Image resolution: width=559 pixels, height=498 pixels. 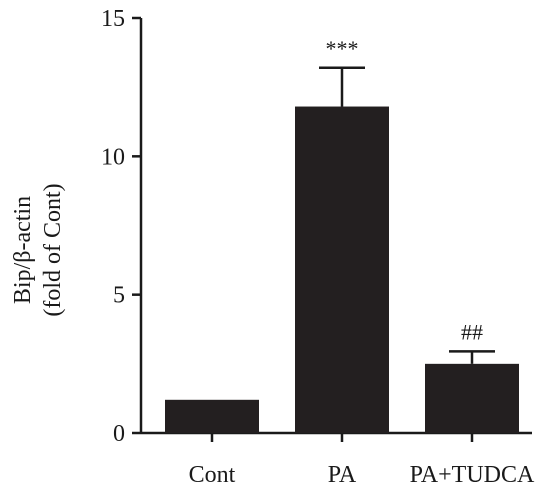 What do you see at coordinates (119, 434) in the screenshot?
I see `y-tick-label: 0` at bounding box center [119, 434].